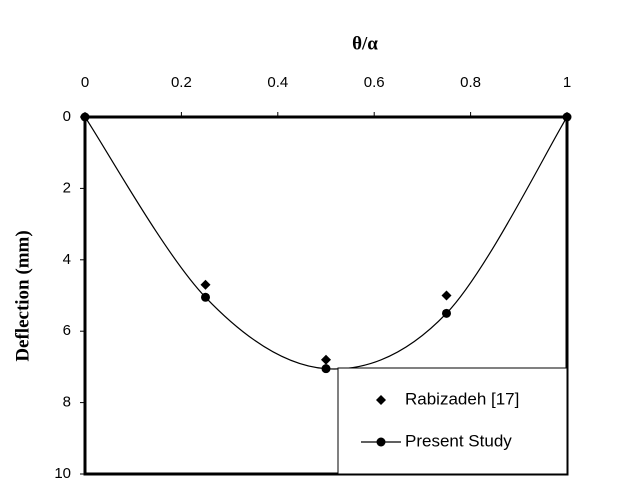 The width and height of the screenshot is (627, 486). Describe the element at coordinates (67, 330) in the screenshot. I see `y-tick-label: 6` at that location.